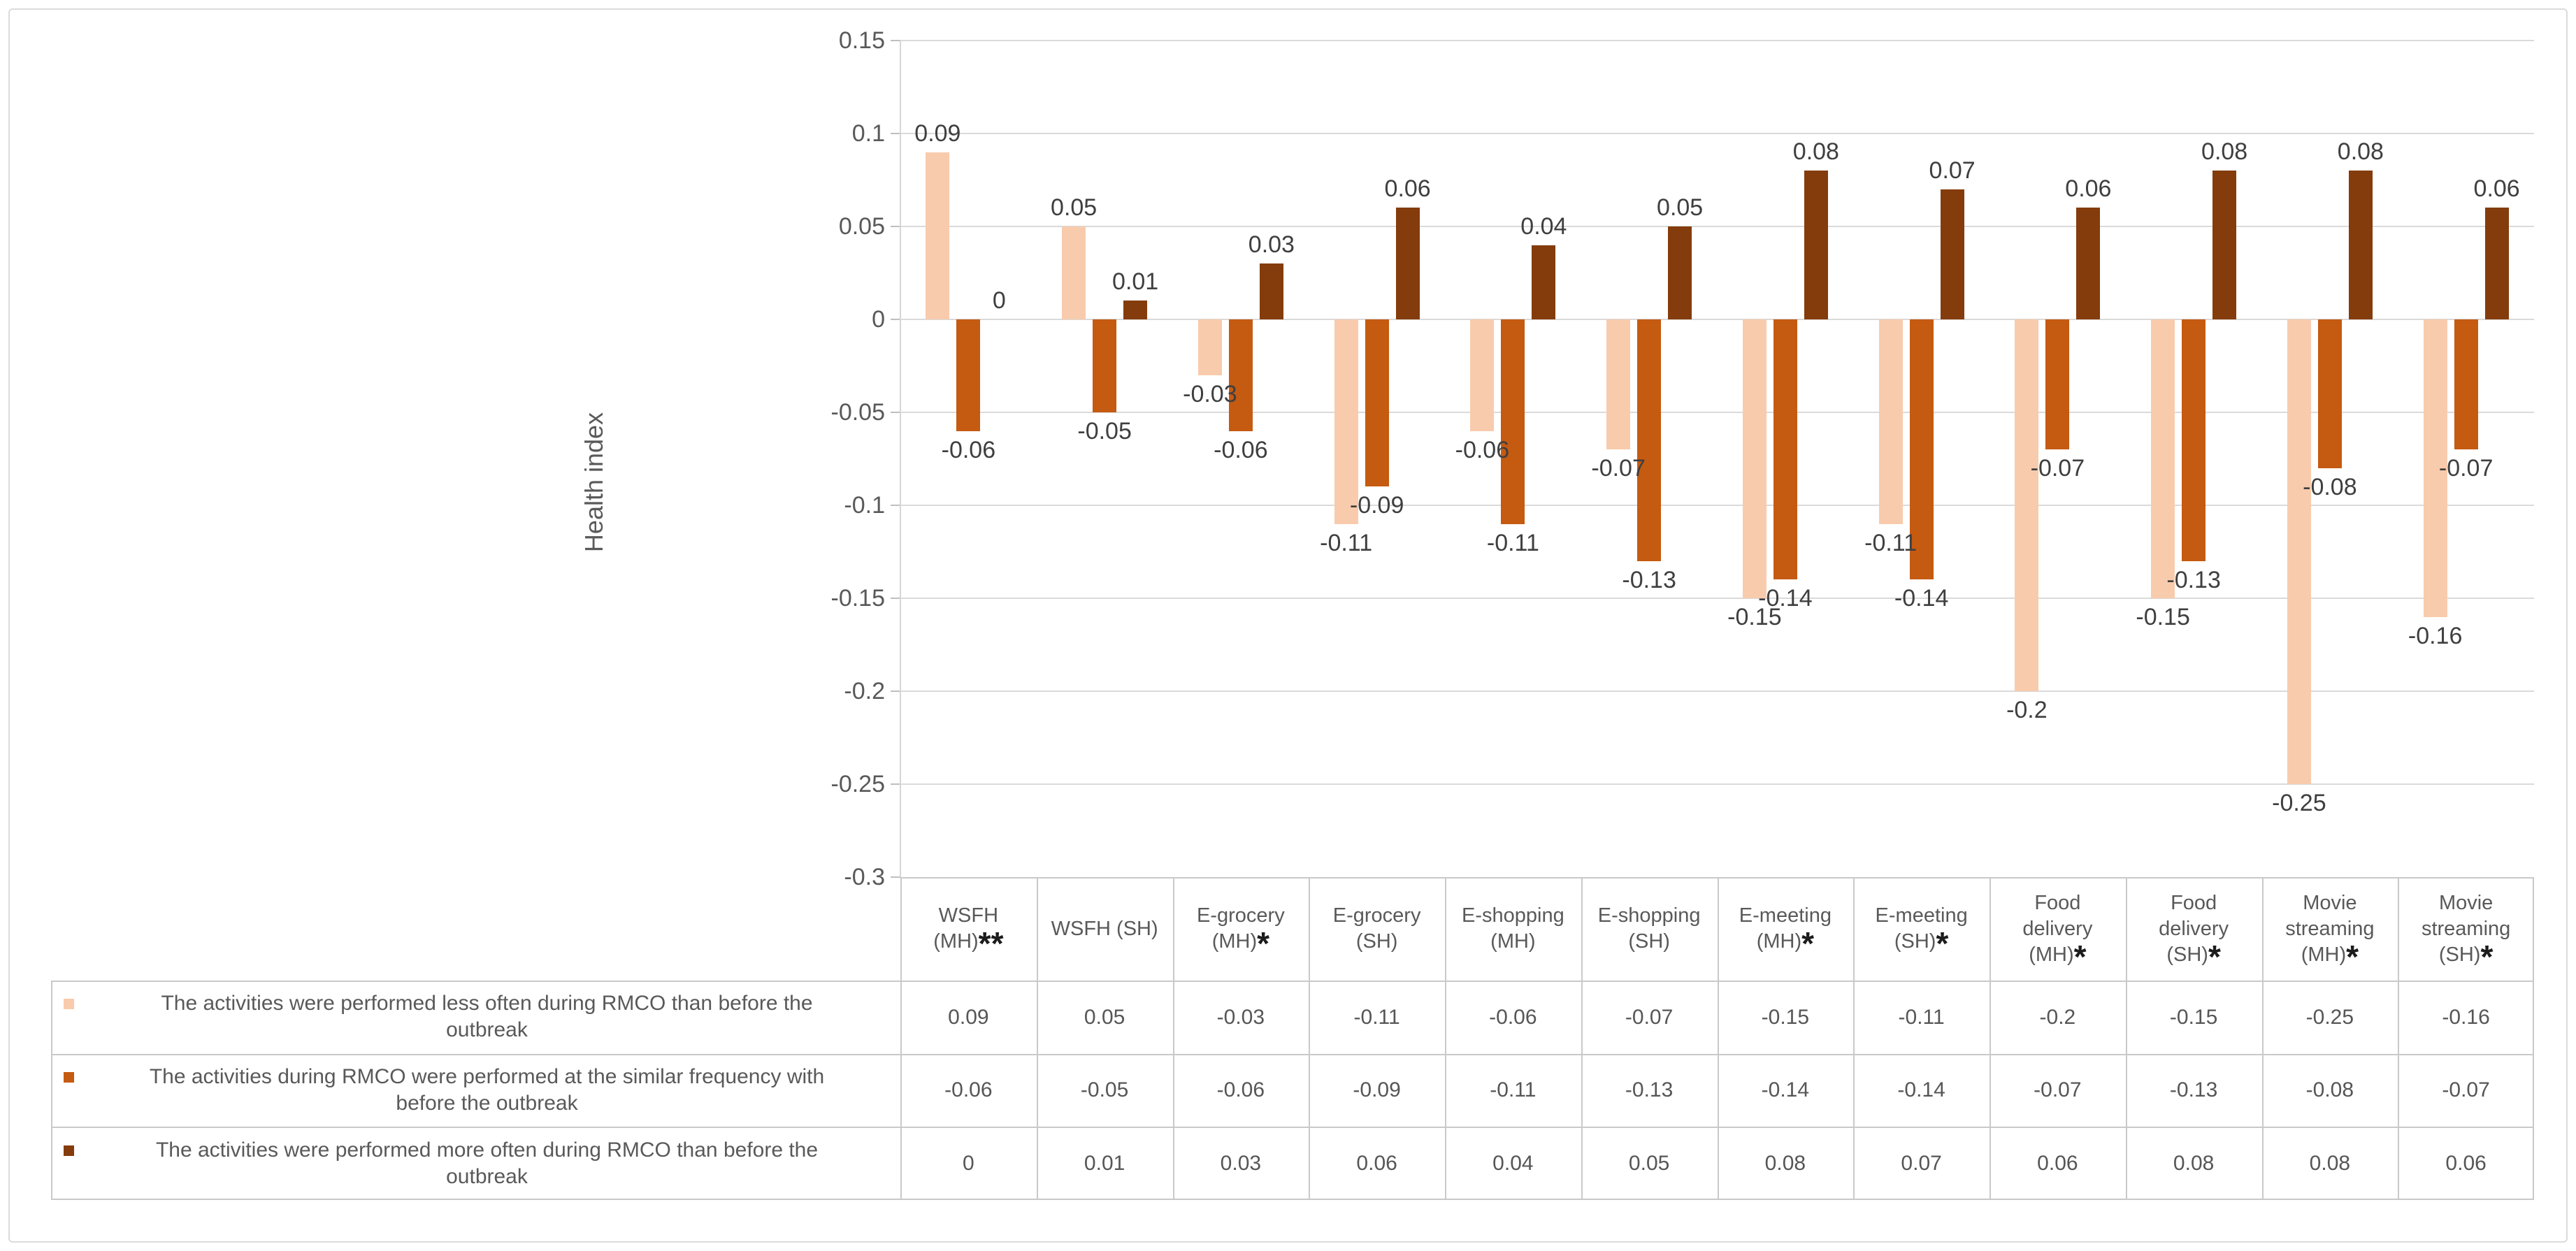 This screenshot has width=2576, height=1251. Describe the element at coordinates (1104, 928) in the screenshot. I see `category-label: WSFH (SH)` at that location.